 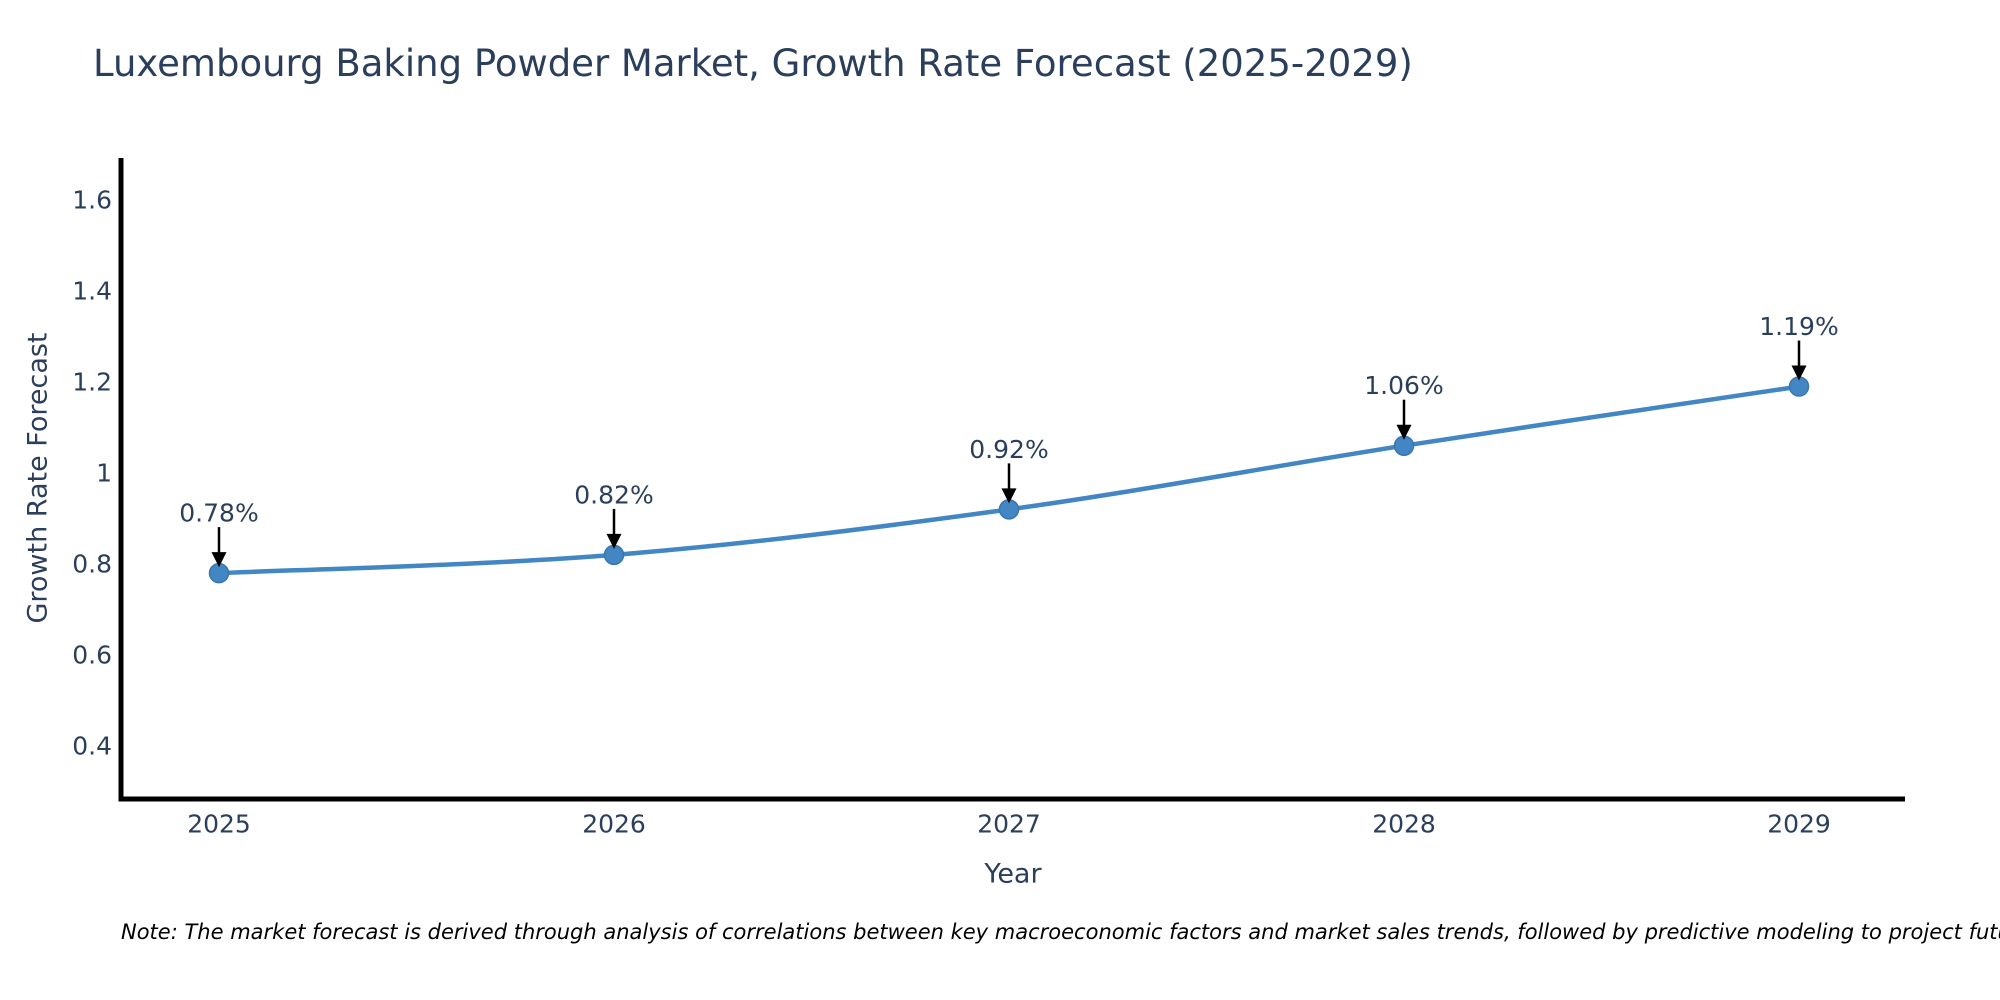 What do you see at coordinates (92, 655) in the screenshot?
I see `y-tick-label: 0.6` at bounding box center [92, 655].